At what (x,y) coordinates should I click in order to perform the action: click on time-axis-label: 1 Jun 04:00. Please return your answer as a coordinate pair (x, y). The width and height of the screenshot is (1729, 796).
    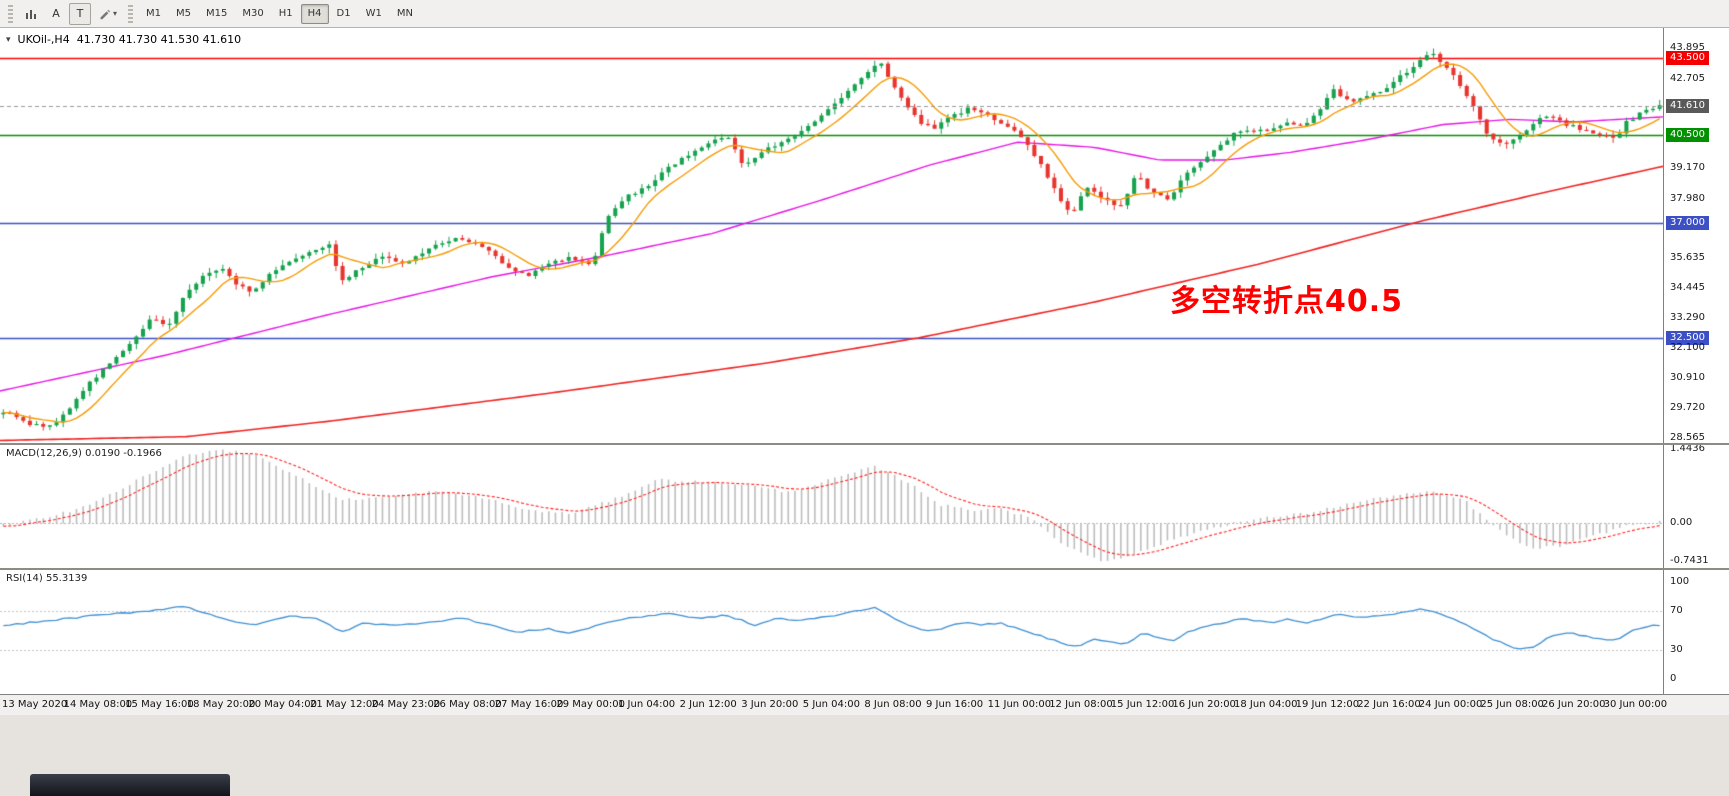
    Looking at the image, I should click on (647, 704).